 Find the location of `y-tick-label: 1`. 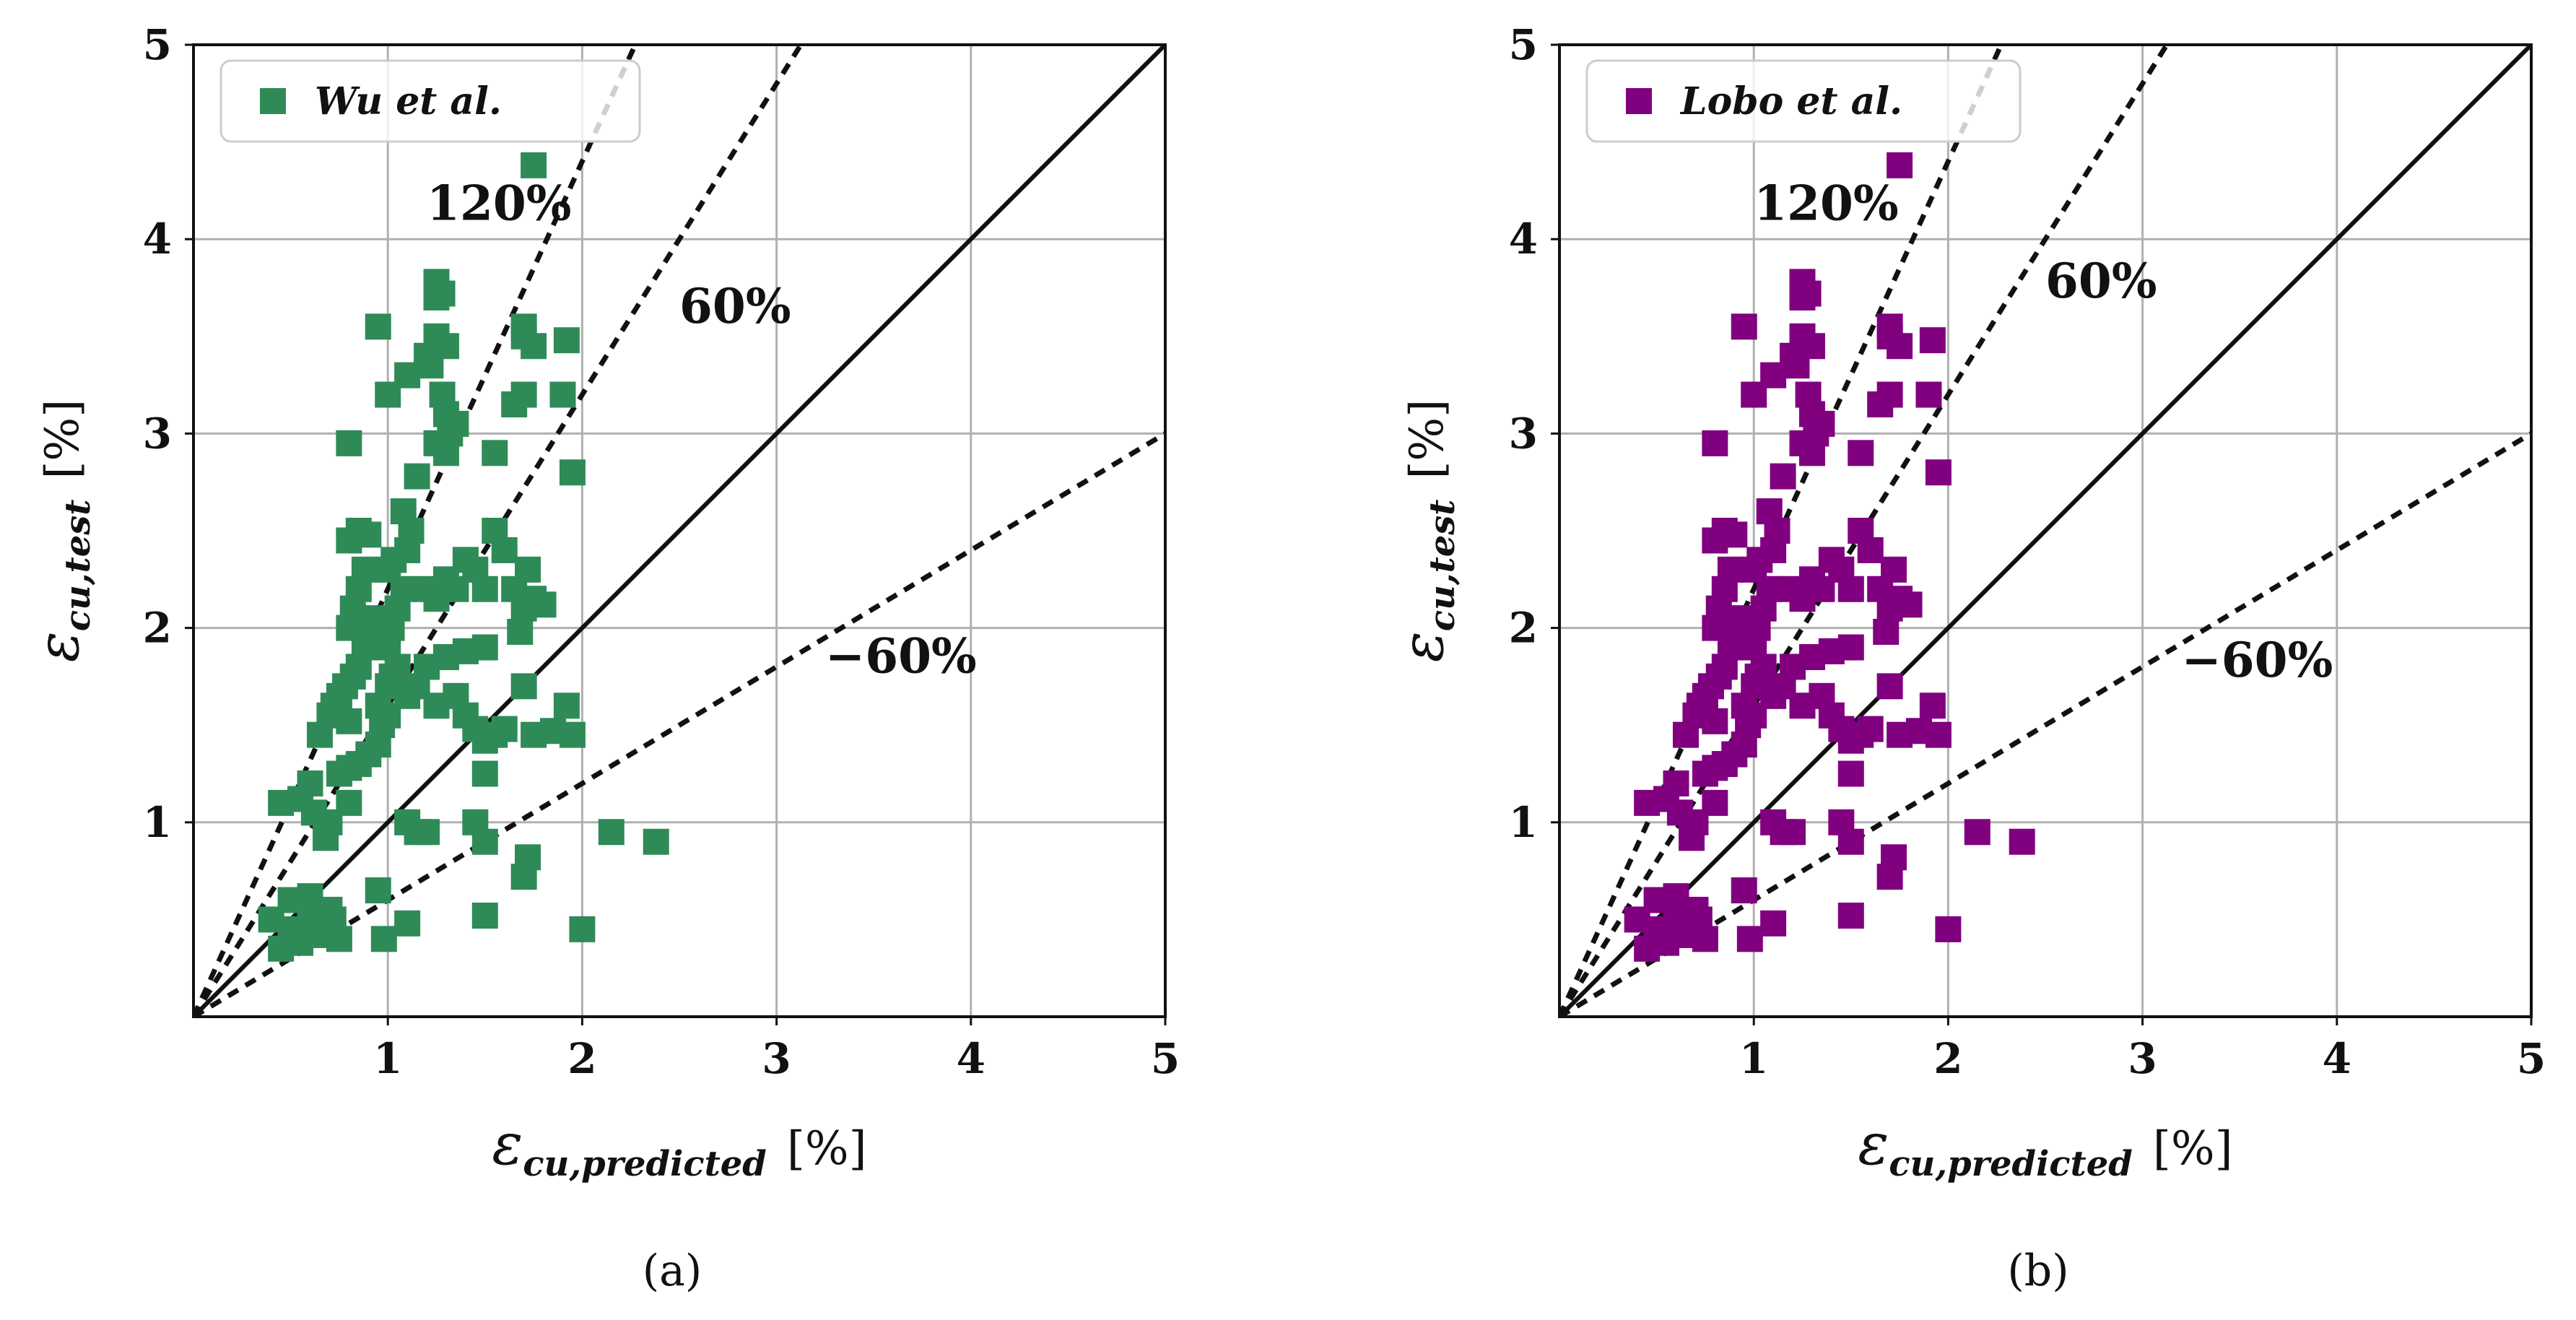

y-tick-label: 1 is located at coordinates (157, 822).